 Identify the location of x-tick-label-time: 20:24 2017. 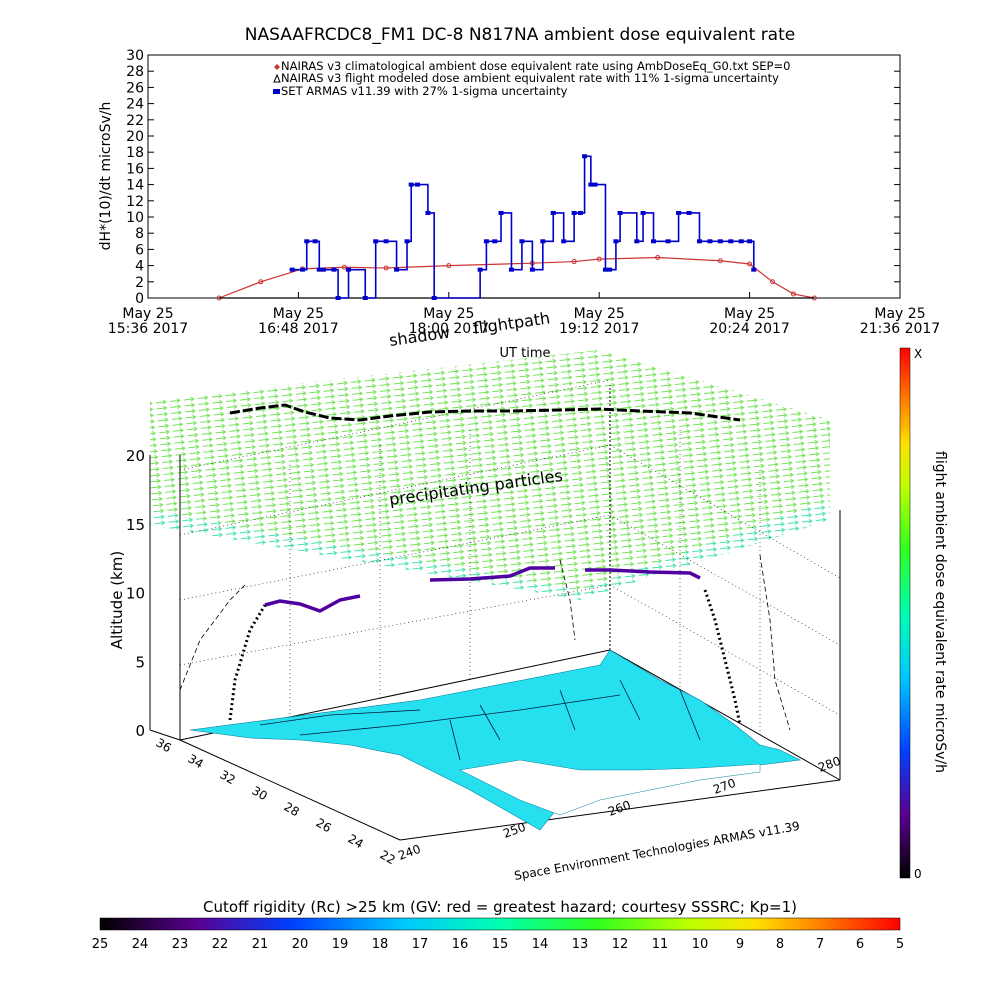
(749, 329).